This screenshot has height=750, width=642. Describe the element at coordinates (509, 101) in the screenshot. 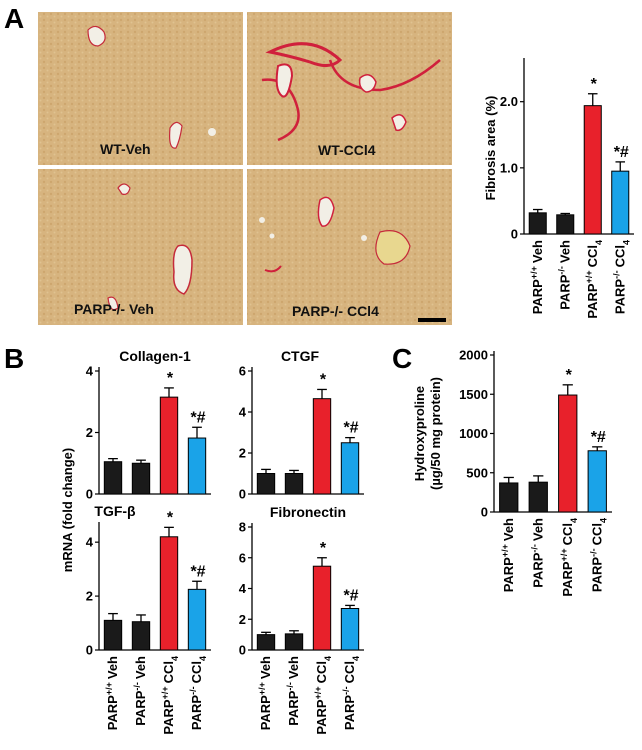

I see `y-tick-label: 2.0` at that location.